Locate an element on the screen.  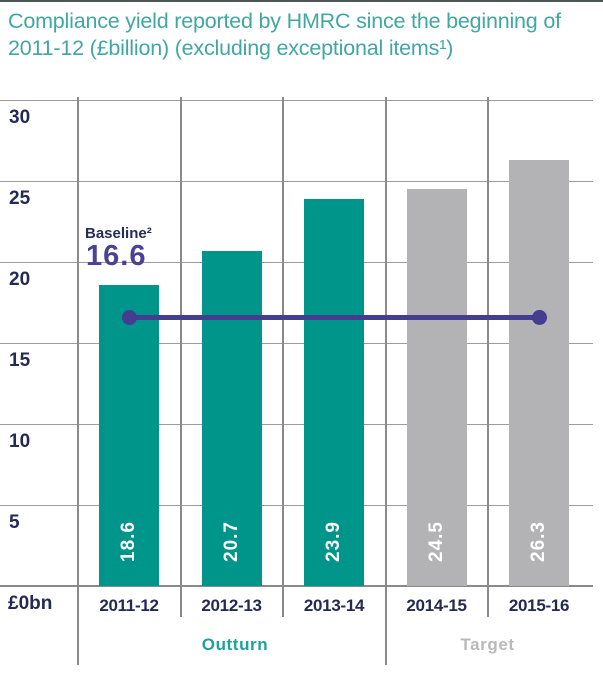
y-tick-label-5: 5 is located at coordinates (14, 522).